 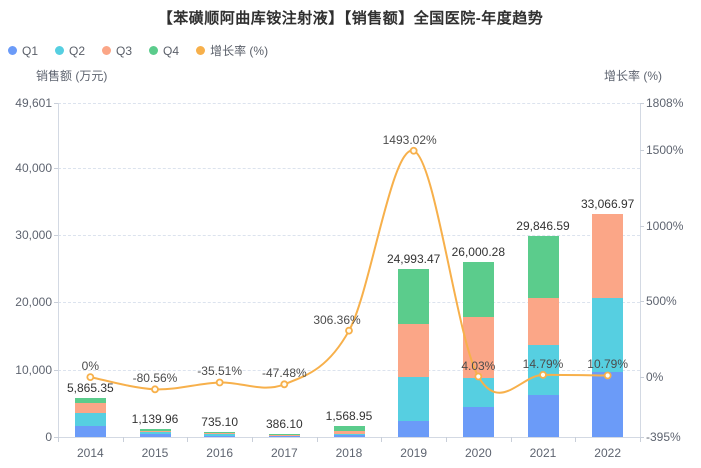 I want to click on y-axis-tick-left: 10,000, so click(x=33, y=369).